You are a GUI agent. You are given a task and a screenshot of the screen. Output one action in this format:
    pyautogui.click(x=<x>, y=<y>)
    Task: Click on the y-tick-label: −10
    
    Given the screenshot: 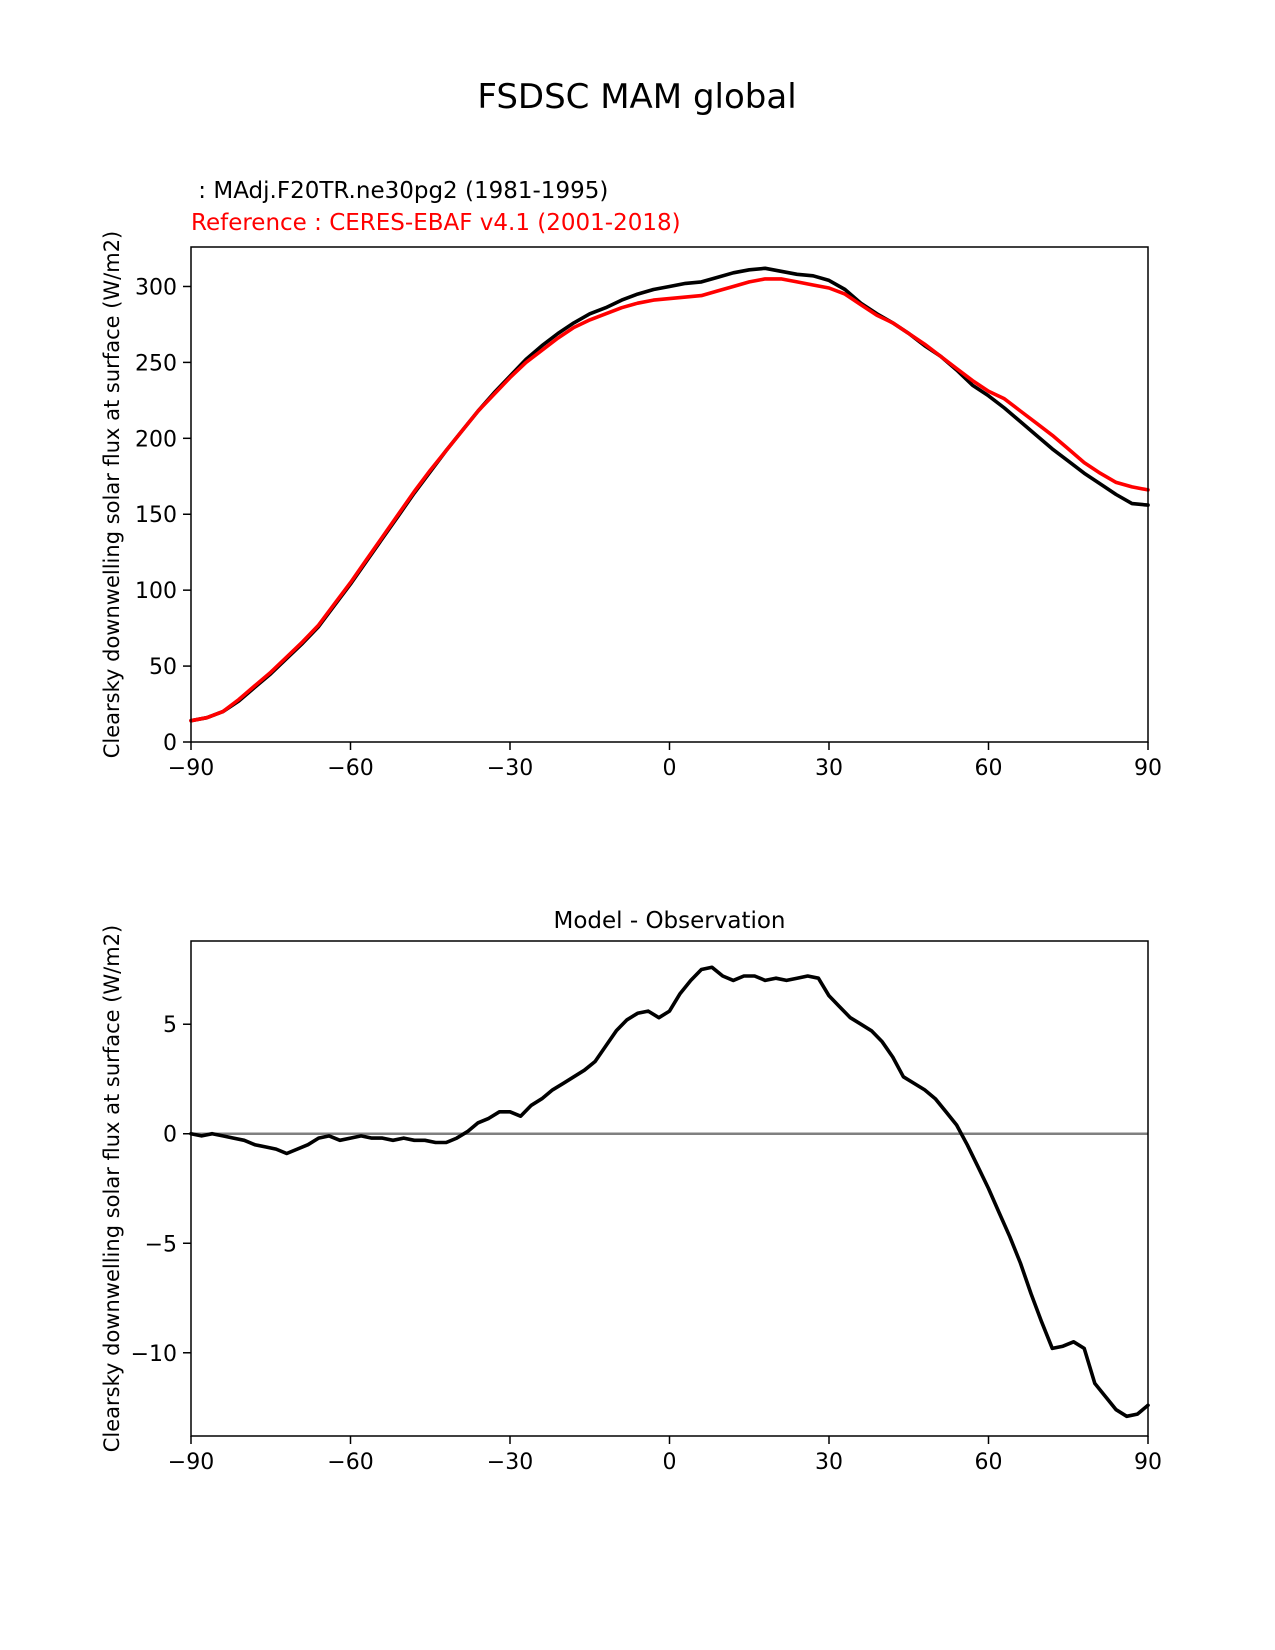 What is the action you would take?
    pyautogui.click(x=154, y=1354)
    